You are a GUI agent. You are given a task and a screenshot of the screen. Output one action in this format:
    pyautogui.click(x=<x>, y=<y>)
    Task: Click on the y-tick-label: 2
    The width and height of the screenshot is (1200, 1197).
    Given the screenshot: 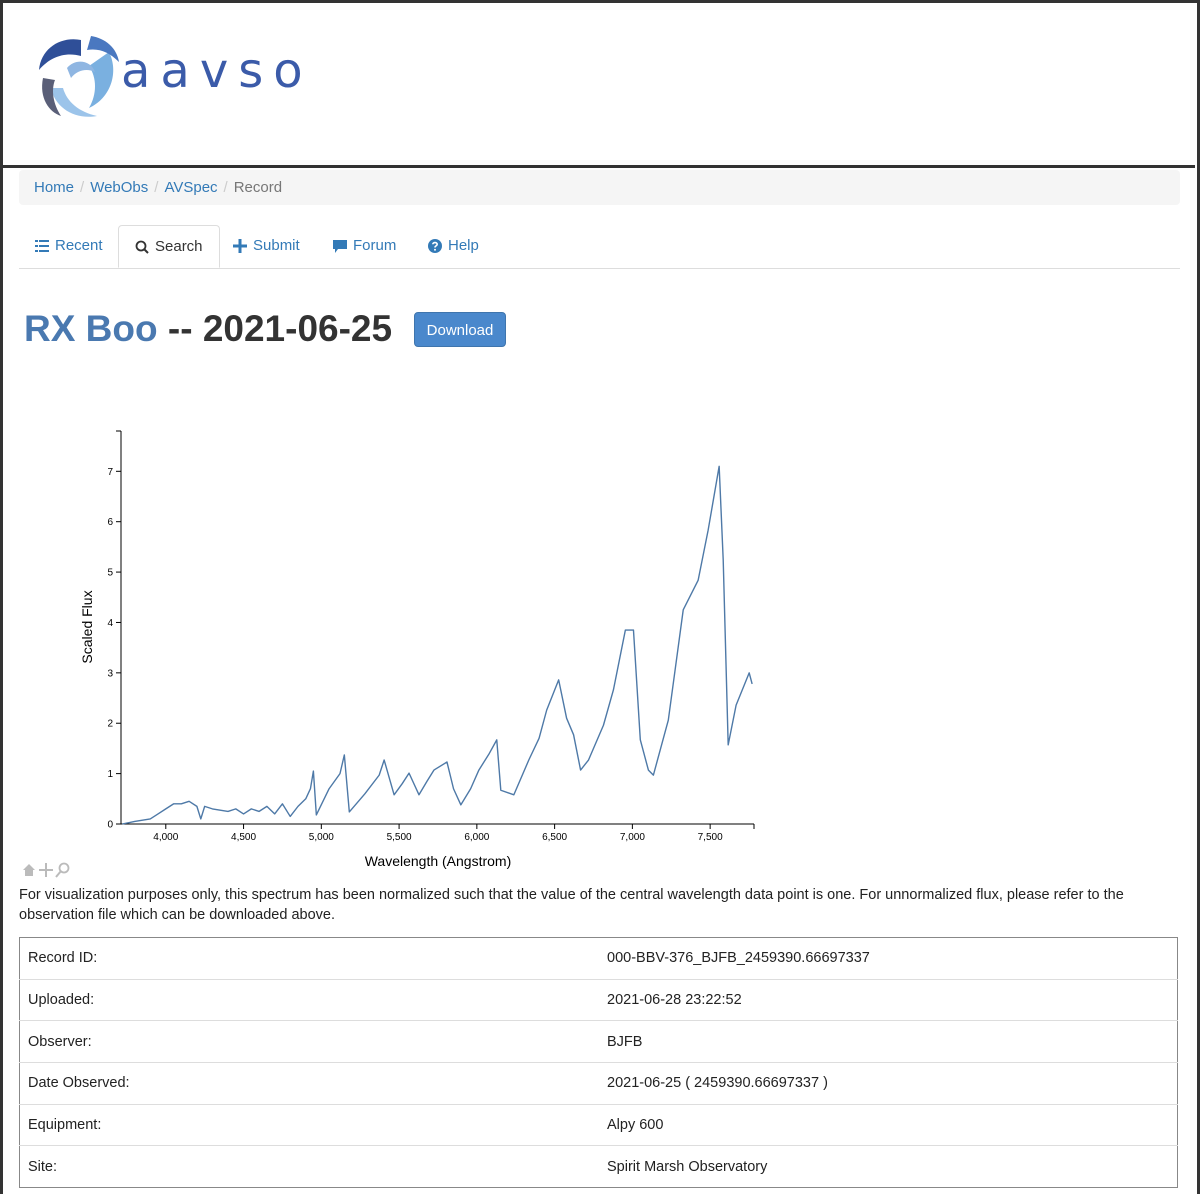 What is the action you would take?
    pyautogui.click(x=110, y=724)
    